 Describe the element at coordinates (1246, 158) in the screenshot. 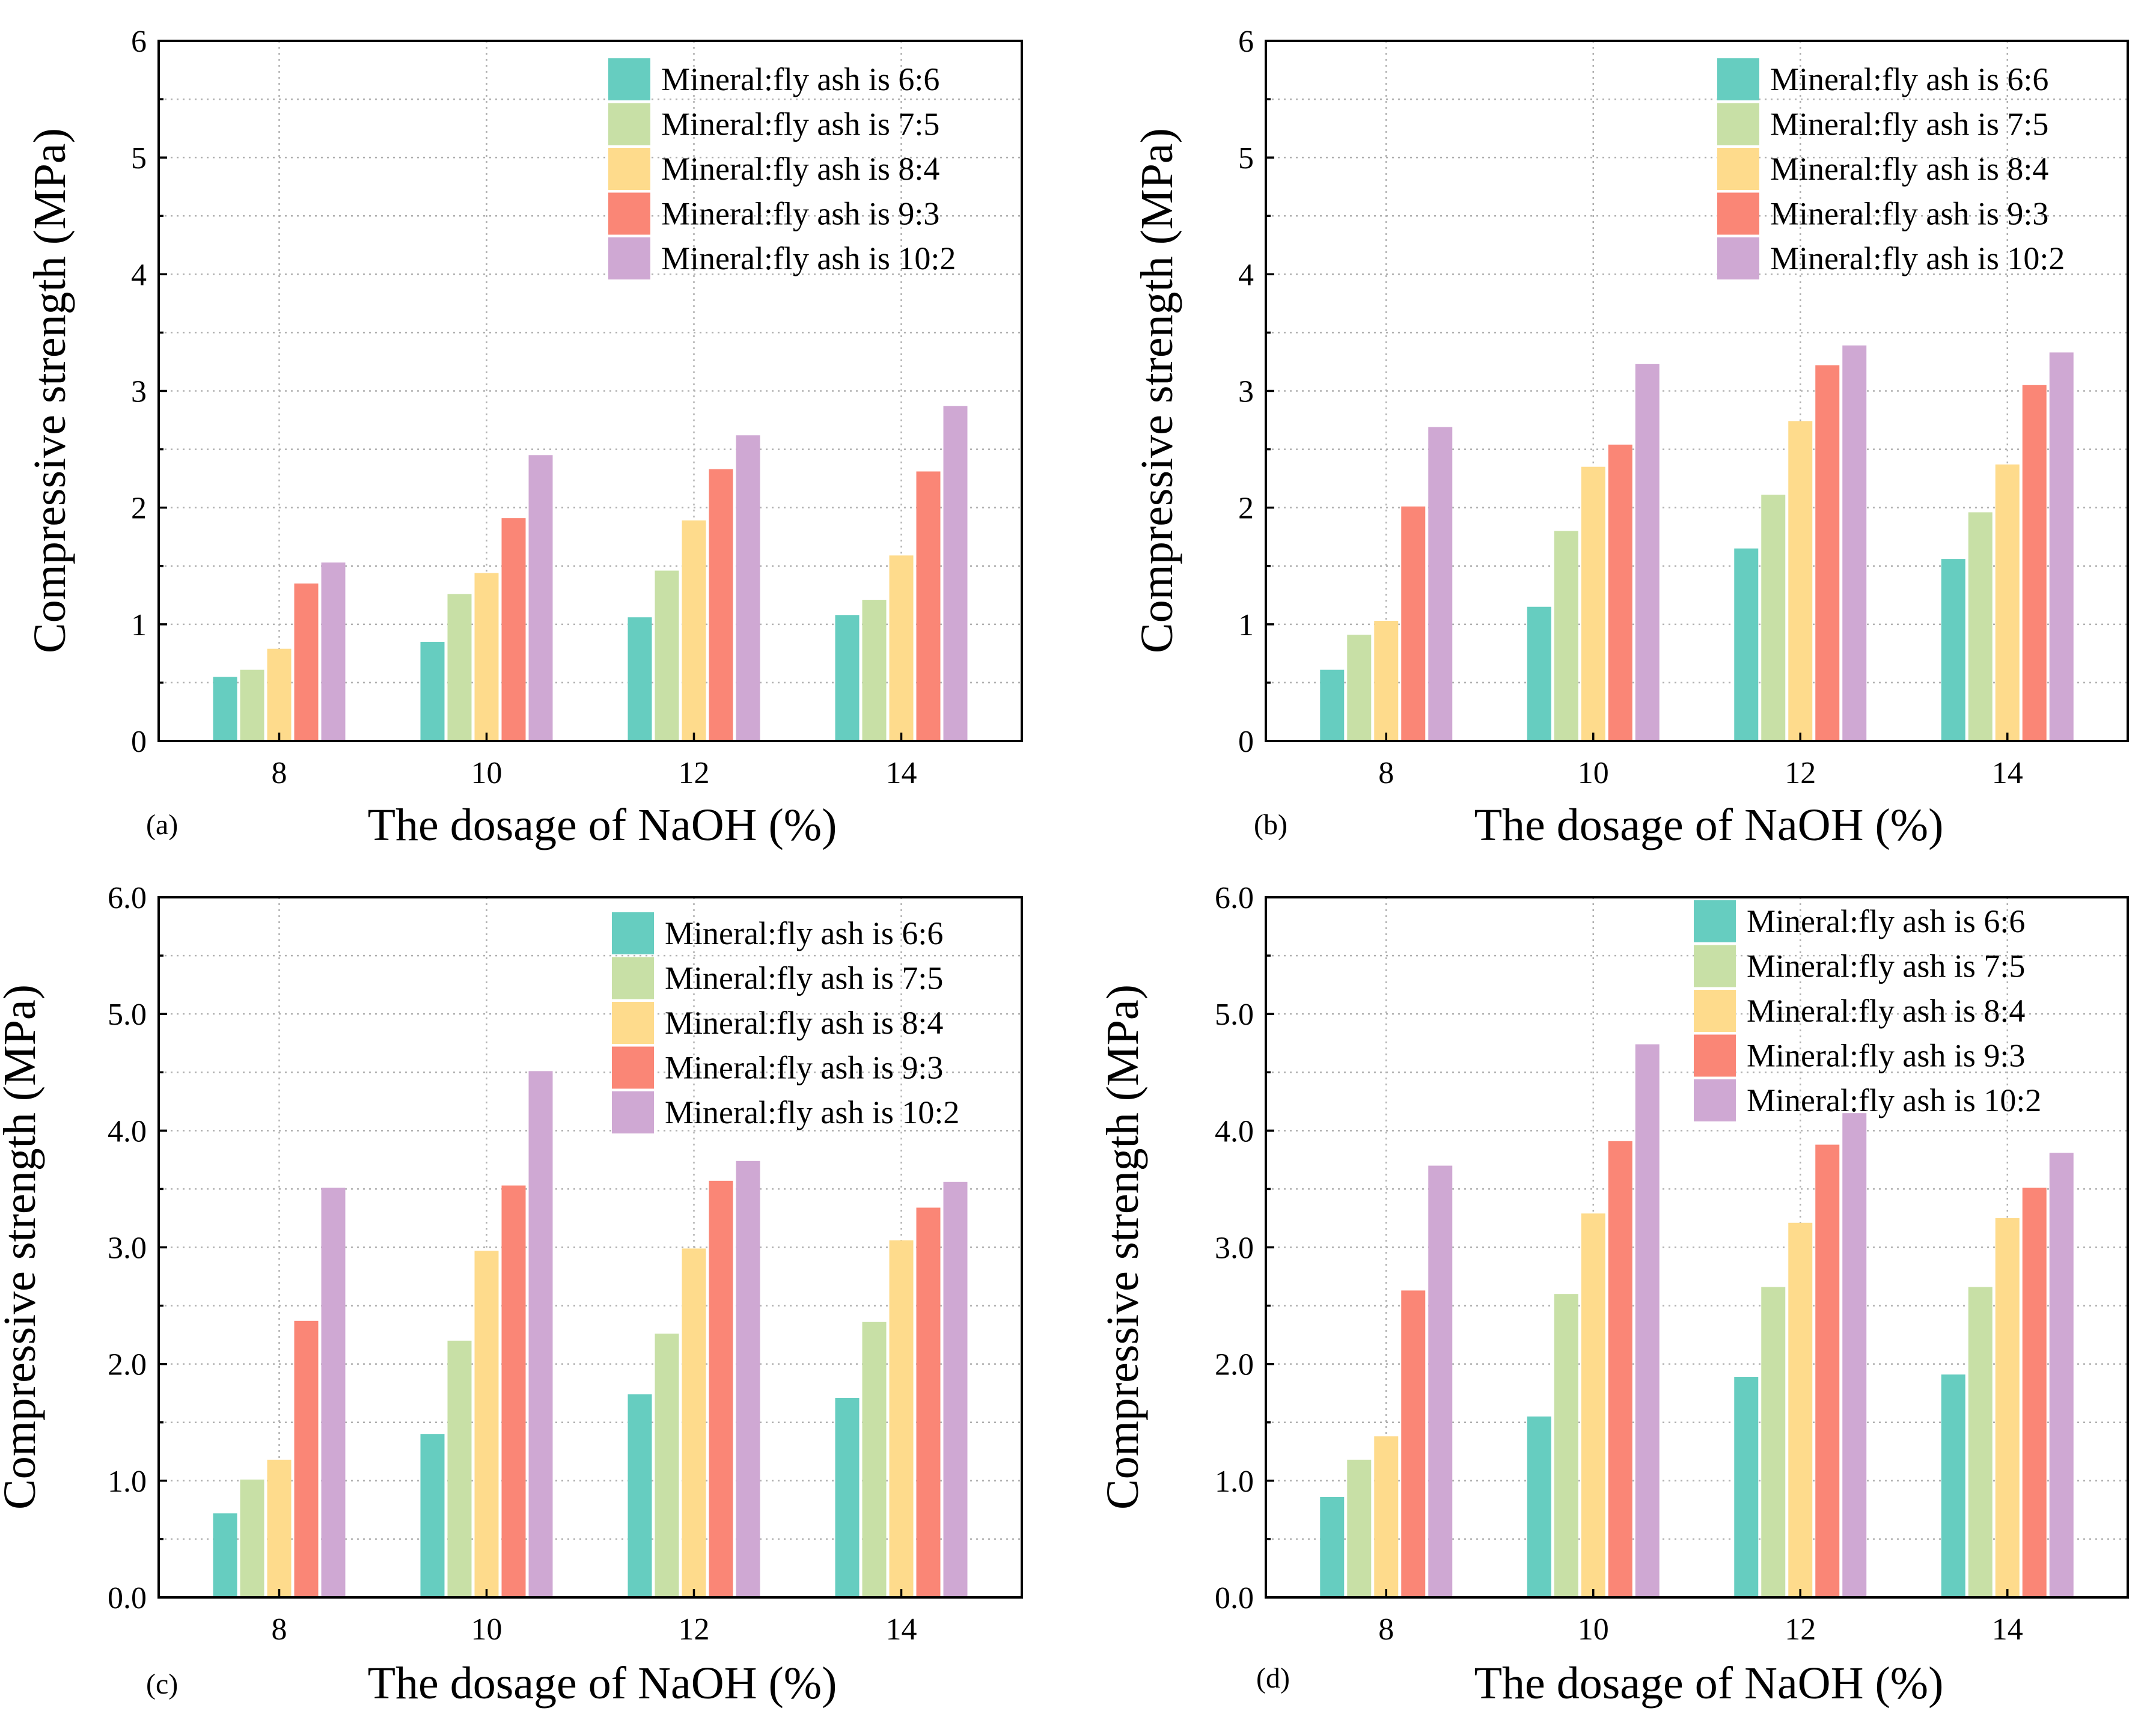

I see `y-tick-label: 5` at that location.